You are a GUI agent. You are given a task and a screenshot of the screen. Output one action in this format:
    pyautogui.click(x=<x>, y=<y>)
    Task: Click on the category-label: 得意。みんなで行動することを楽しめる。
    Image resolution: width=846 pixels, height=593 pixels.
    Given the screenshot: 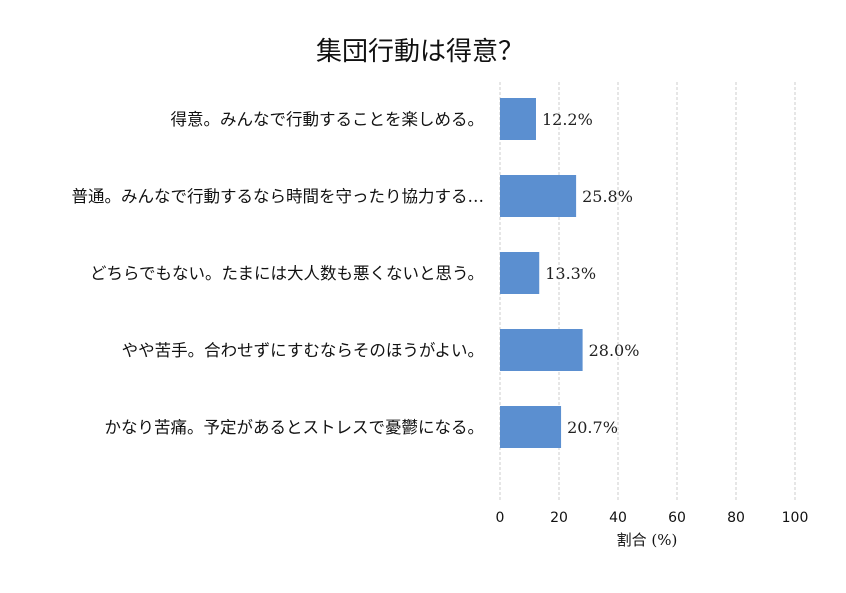 What is the action you would take?
    pyautogui.click(x=328, y=119)
    